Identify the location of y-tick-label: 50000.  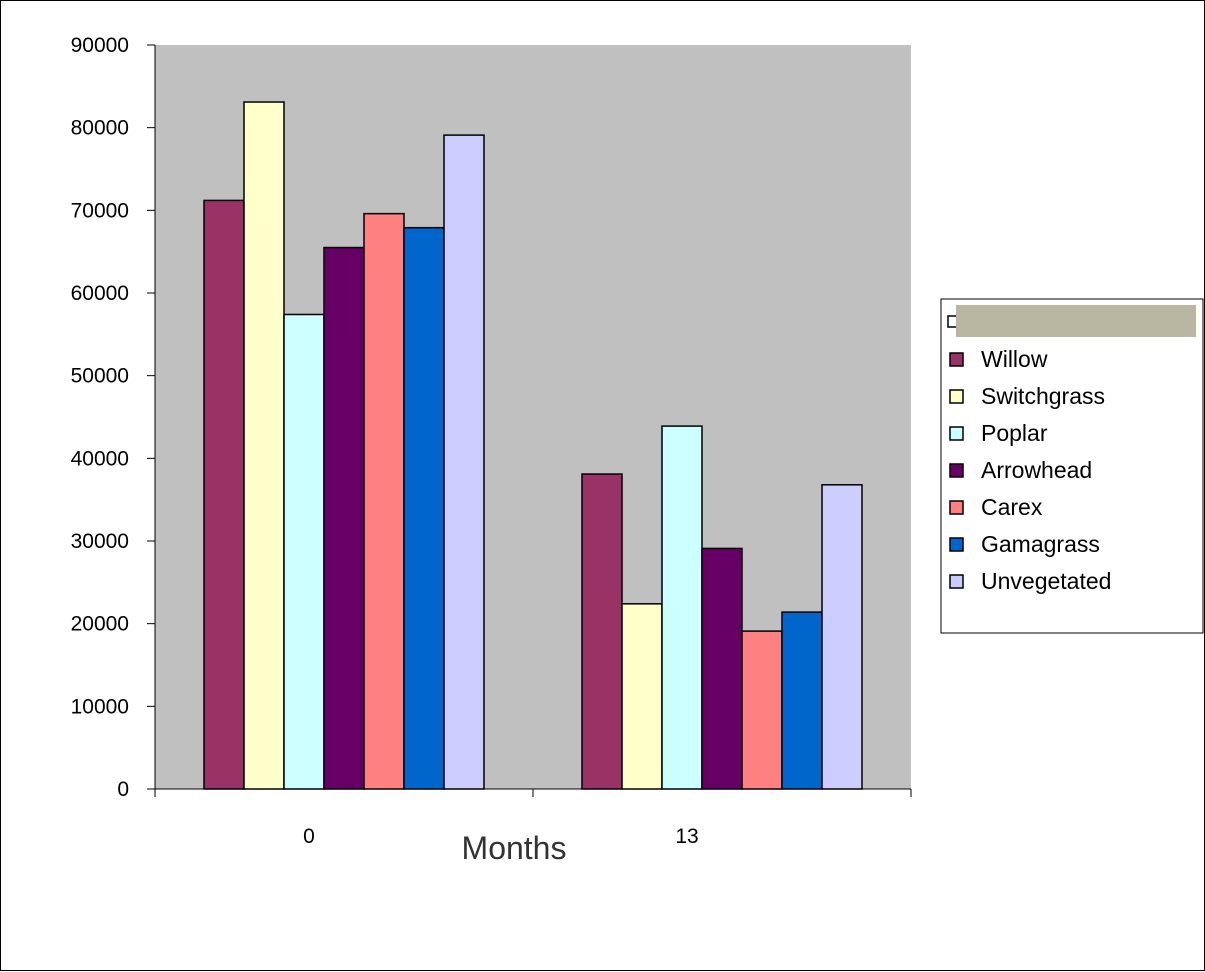
(100, 376).